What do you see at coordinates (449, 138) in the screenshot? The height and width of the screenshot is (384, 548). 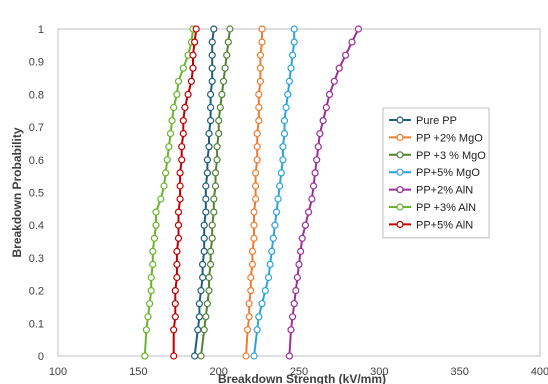 I see `legend-label: PP +2% MgO` at bounding box center [449, 138].